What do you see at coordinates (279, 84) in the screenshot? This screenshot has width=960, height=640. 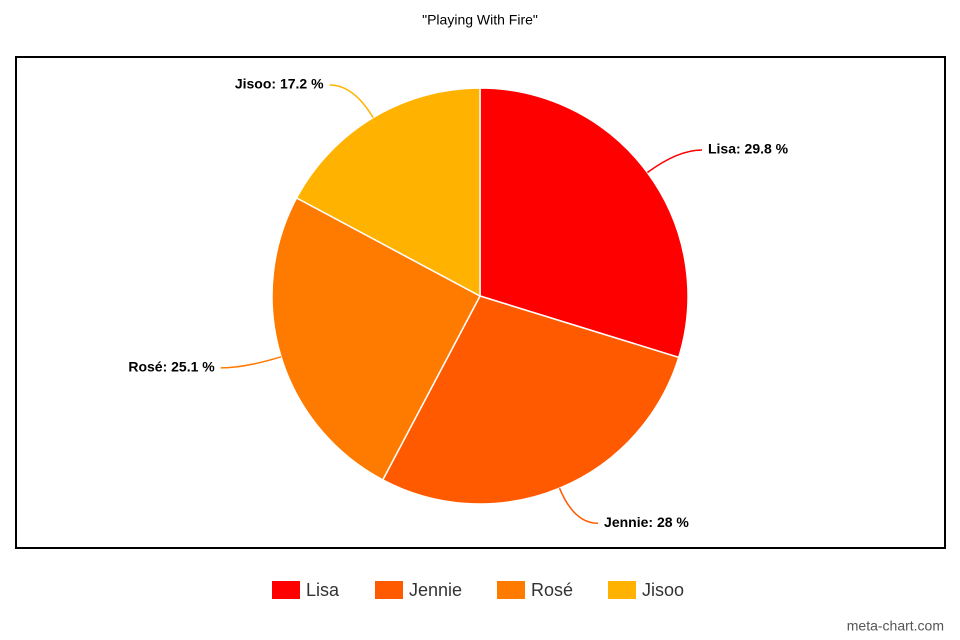 I see `data-label: Jisoo: 17.2 %` at bounding box center [279, 84].